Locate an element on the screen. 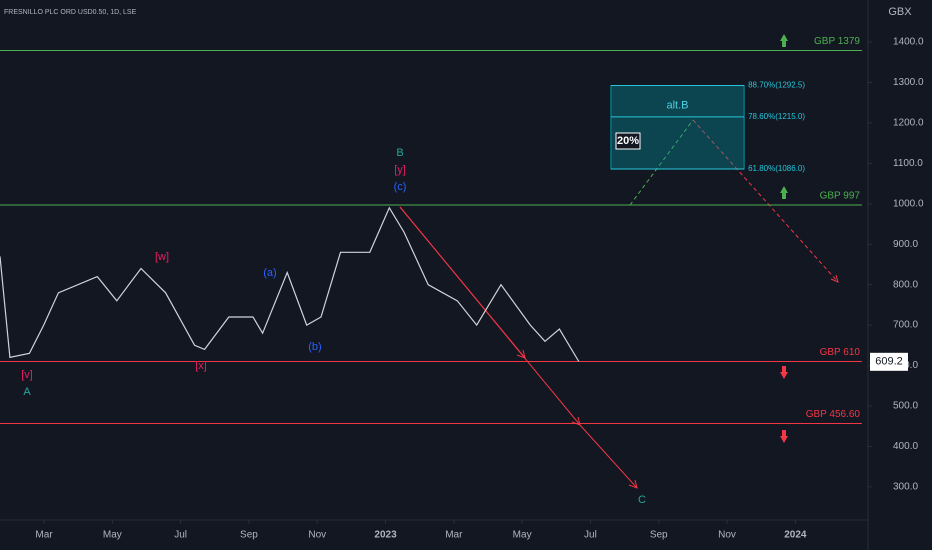  y-tick-label: 1000.0 is located at coordinates (908, 203).